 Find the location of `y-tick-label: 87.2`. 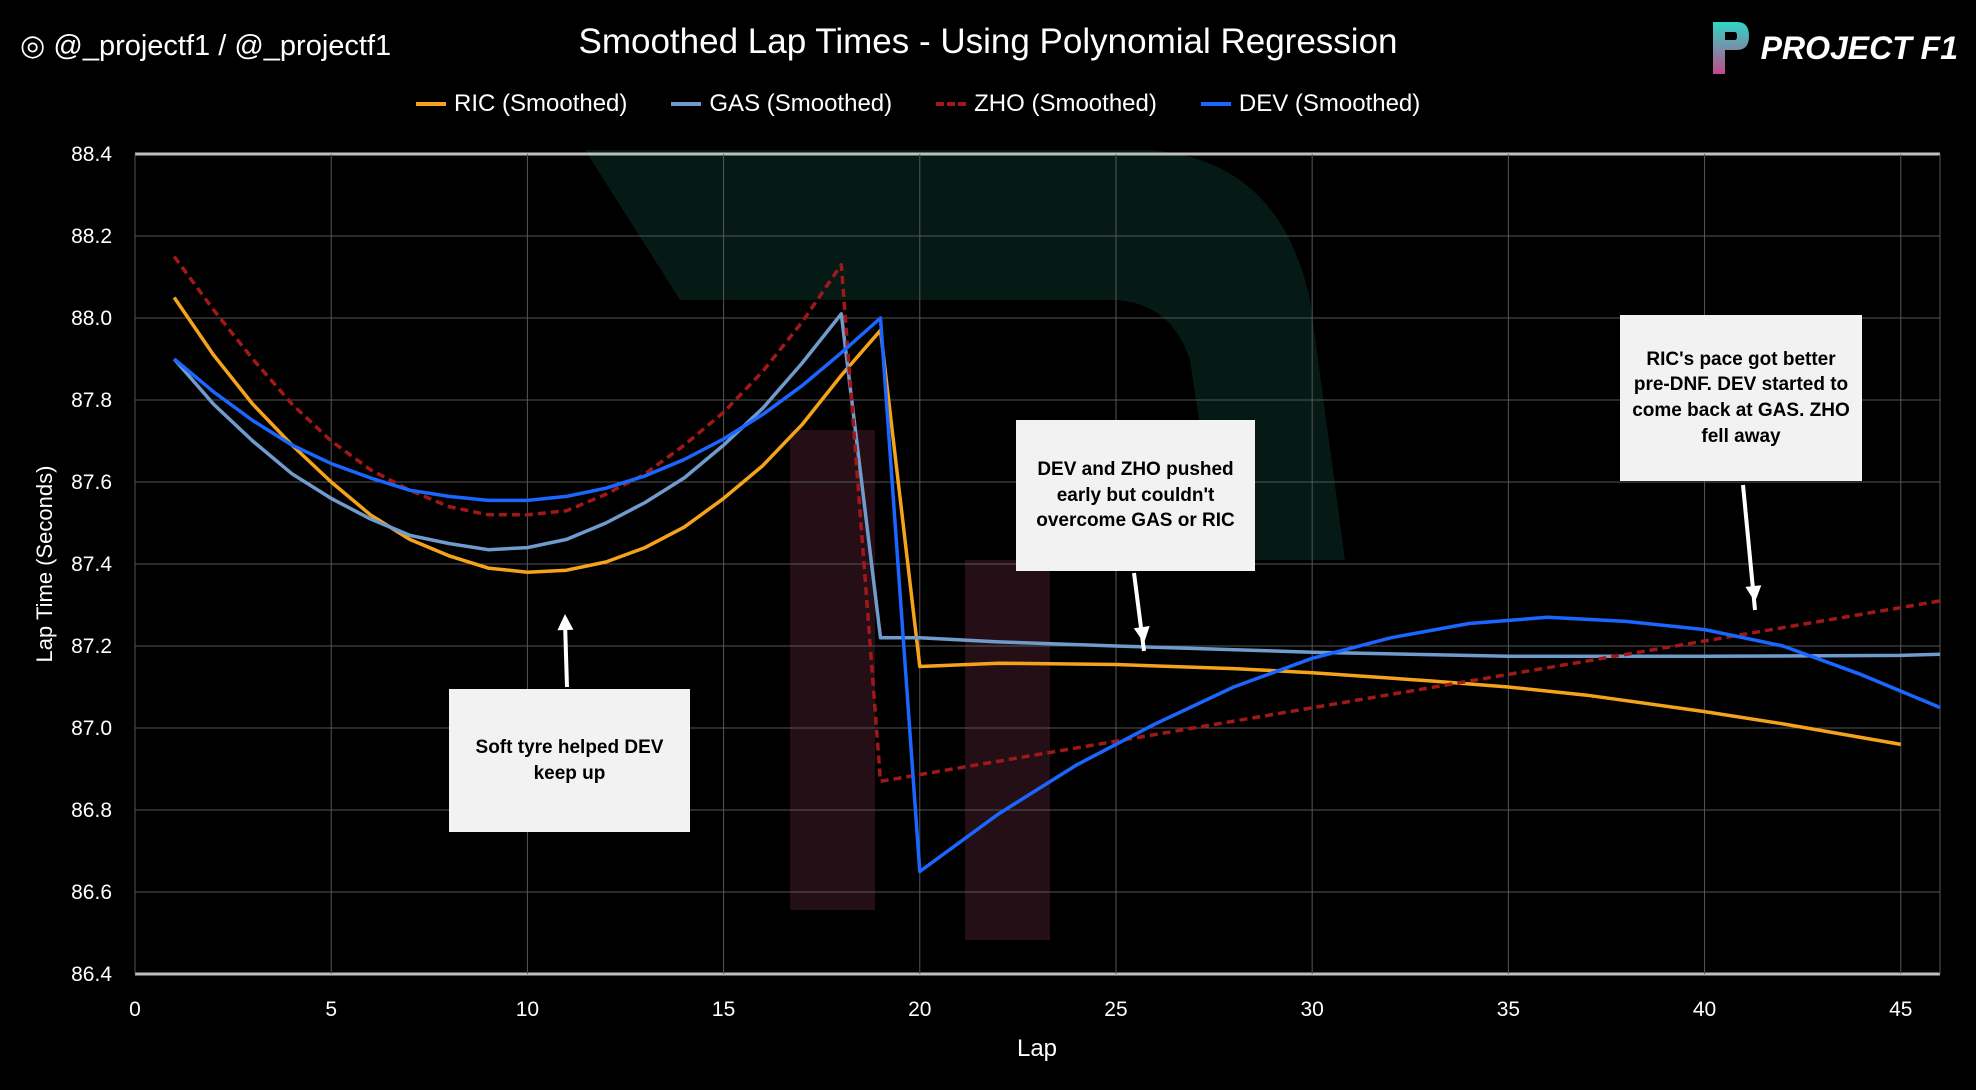

y-tick-label: 87.2 is located at coordinates (91, 646).